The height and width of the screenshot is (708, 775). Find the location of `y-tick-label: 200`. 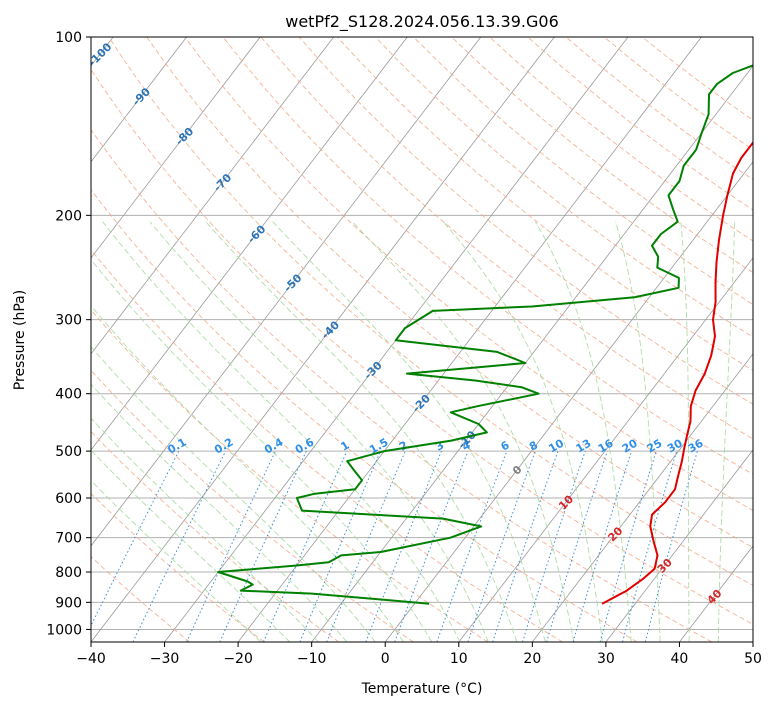

y-tick-label: 200 is located at coordinates (68, 216).